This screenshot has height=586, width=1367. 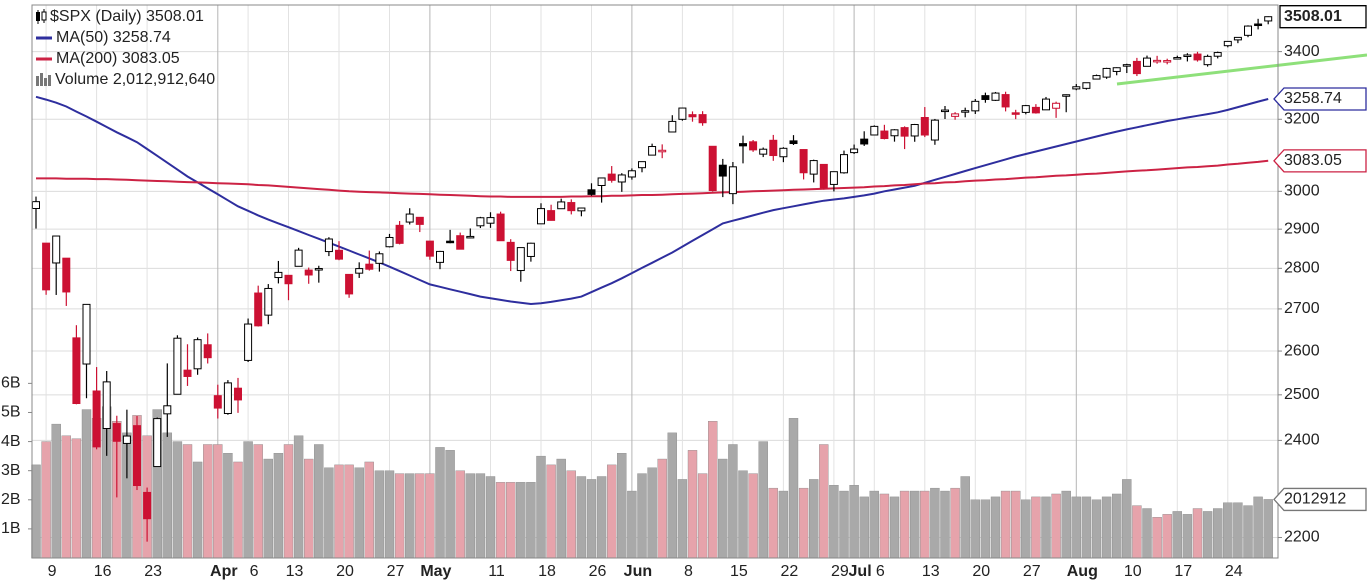 I want to click on value-marker: 3083.05, so click(x=1320, y=161).